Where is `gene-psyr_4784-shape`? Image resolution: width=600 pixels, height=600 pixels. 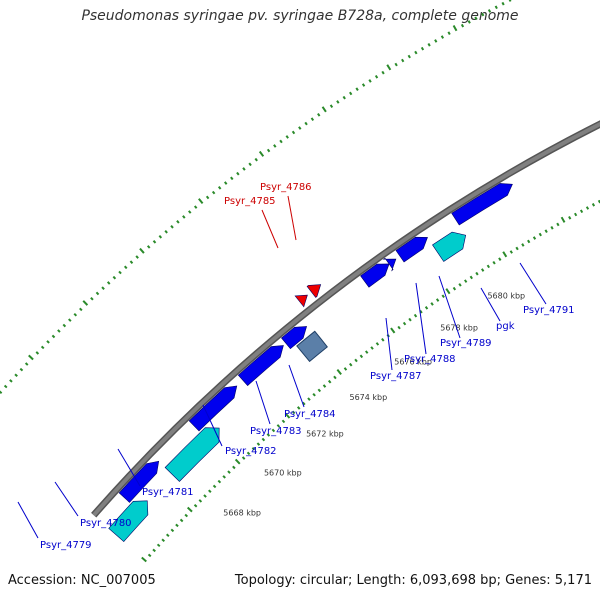
gene-psyr_4784-shape is located at coordinates (294, 338).